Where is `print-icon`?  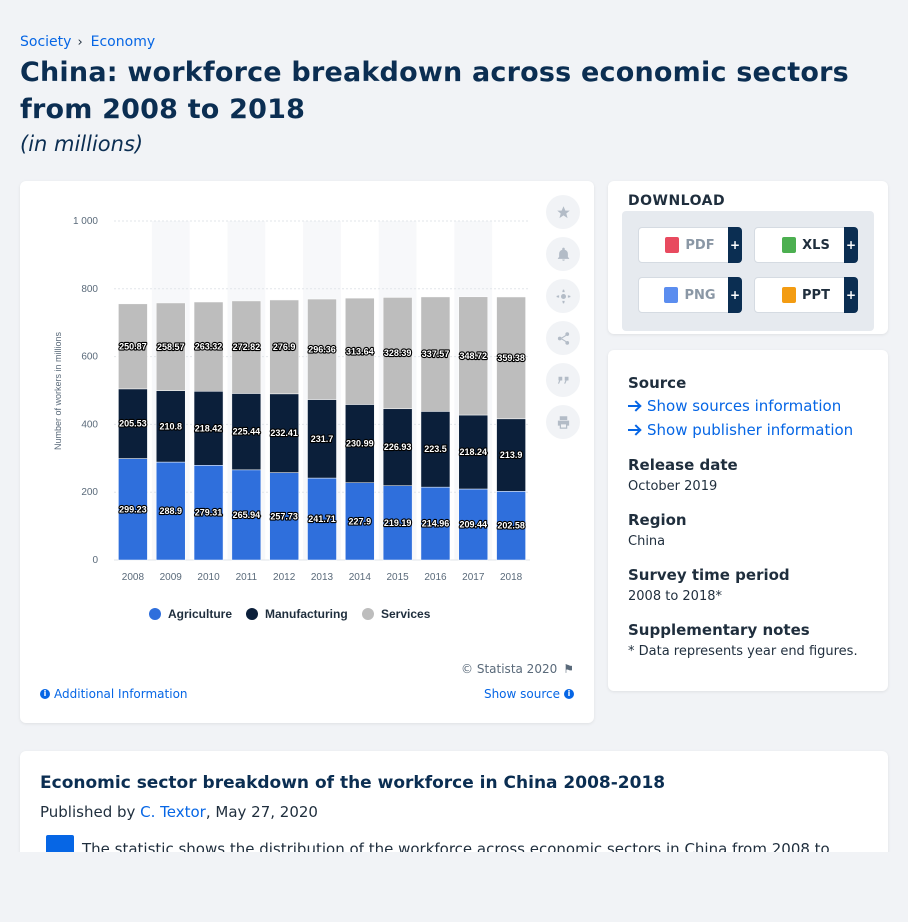
print-icon is located at coordinates (563, 422).